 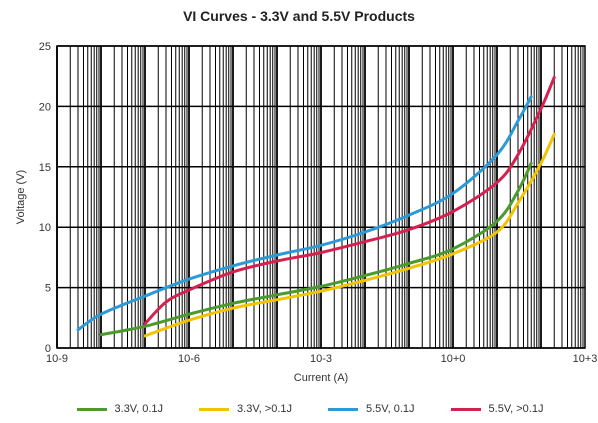 I want to click on legend-item: 5.5V, >0.1J, so click(x=497, y=409).